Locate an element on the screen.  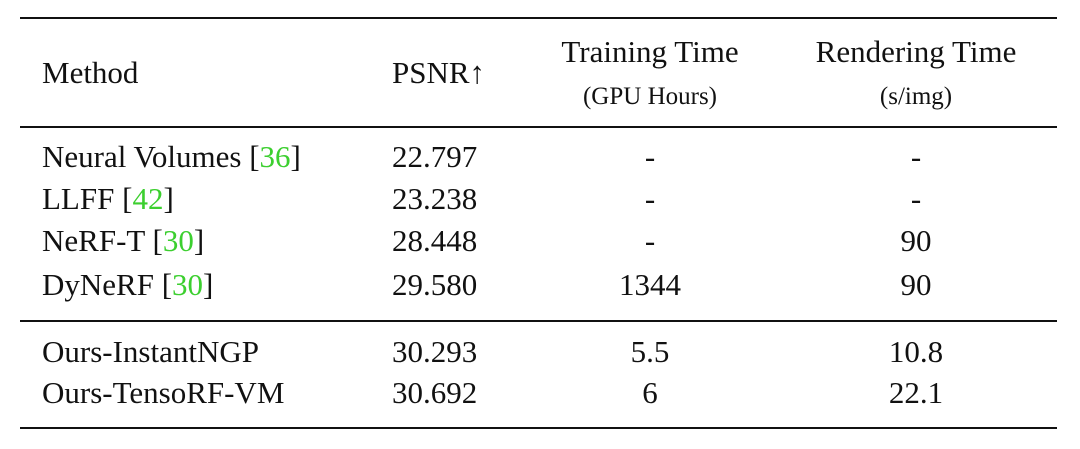
method-text: LLFF [ is located at coordinates (87, 198).